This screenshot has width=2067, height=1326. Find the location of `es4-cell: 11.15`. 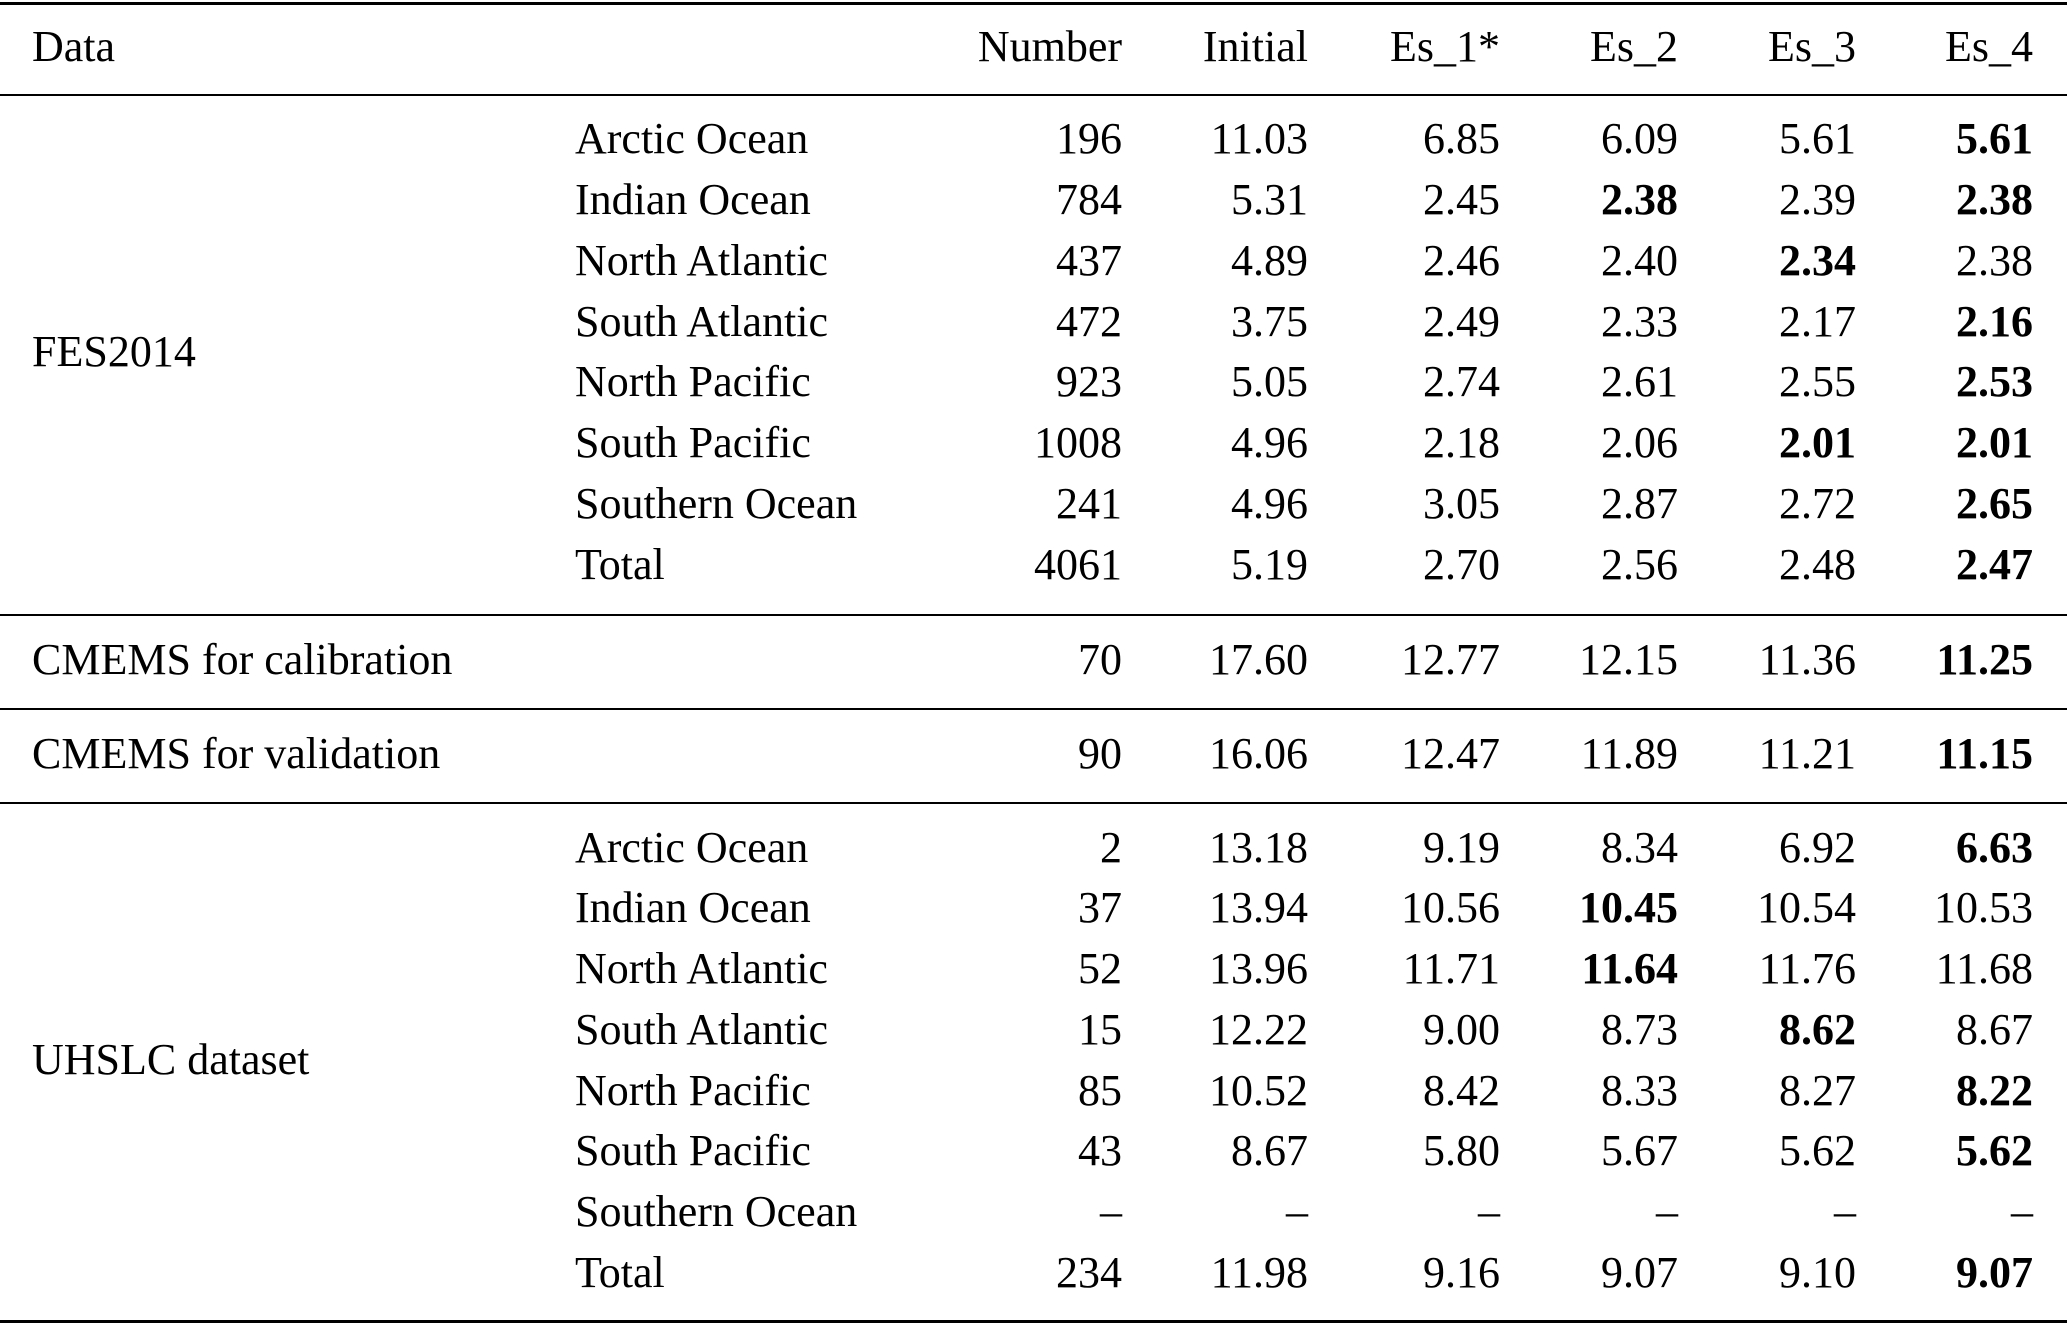

es4-cell: 11.15 is located at coordinates (1984, 753).